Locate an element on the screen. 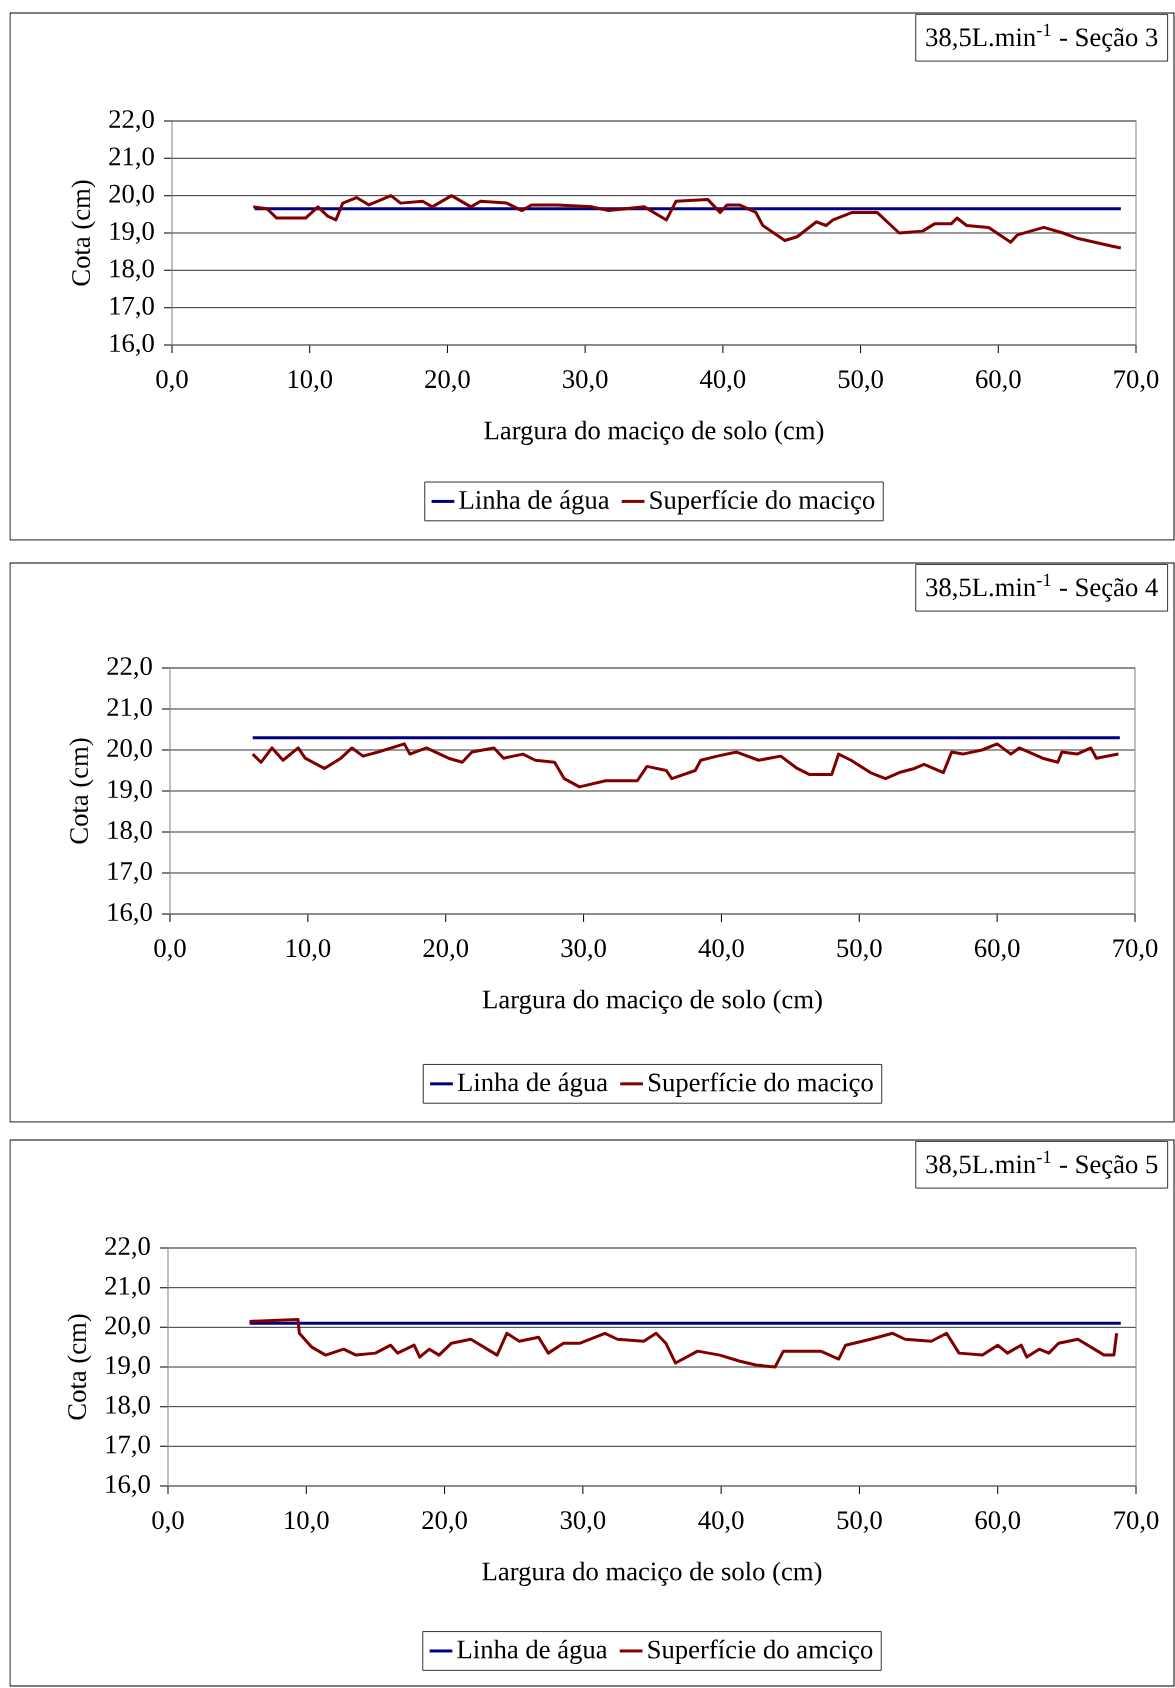 This screenshot has height=1688, width=1175. chart-title: 38,5L.min$^{-1}$ - Seção 3 is located at coordinates (1042, 37).